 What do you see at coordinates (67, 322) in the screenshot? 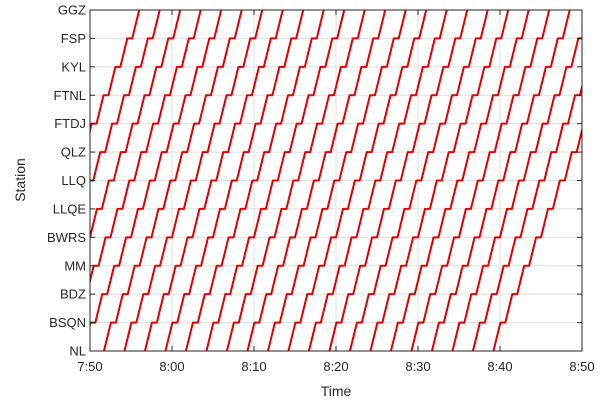
I see `station-label: BSQN` at bounding box center [67, 322].